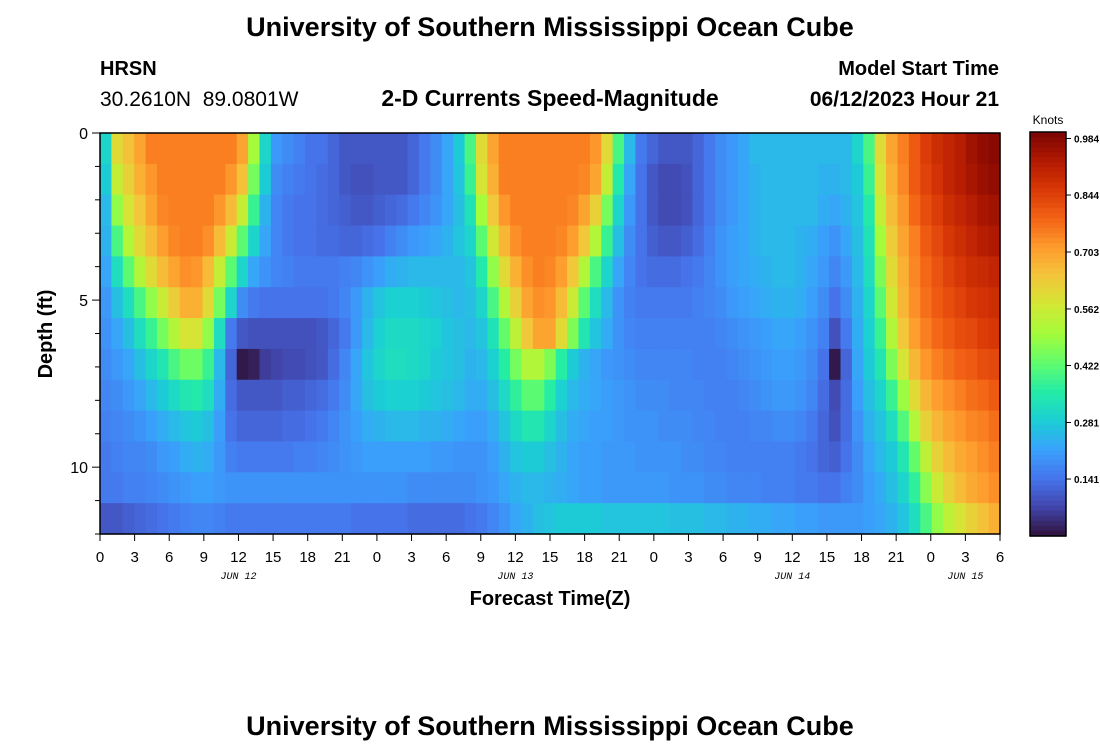 The height and width of the screenshot is (750, 1100). What do you see at coordinates (1000, 557) in the screenshot?
I see `x-tick-label: 6` at bounding box center [1000, 557].